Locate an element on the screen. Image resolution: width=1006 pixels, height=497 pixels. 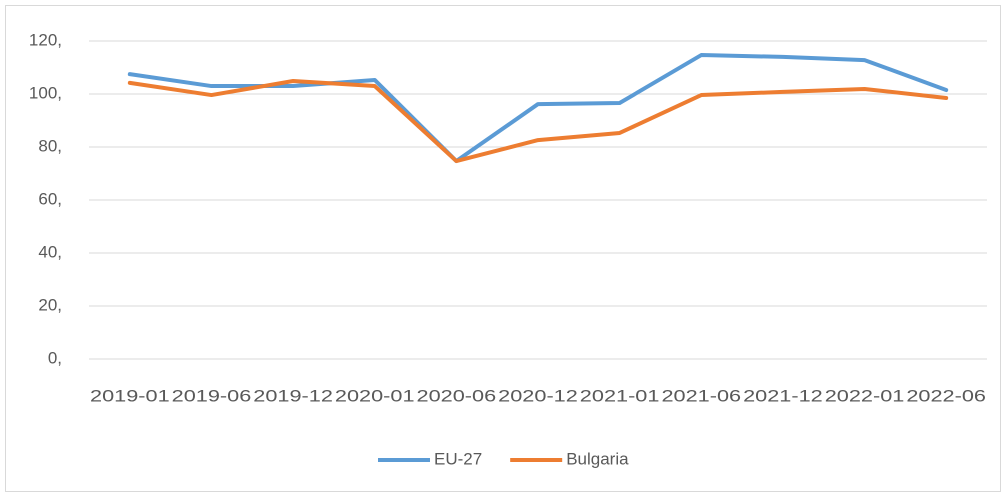
y-tick-label: 60, is located at coordinates (50, 198).